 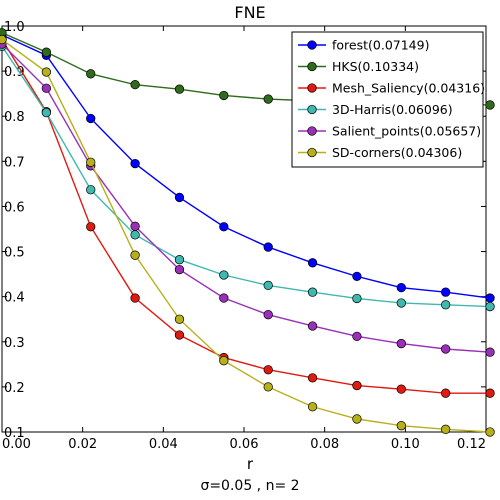 What do you see at coordinates (250, 12) in the screenshot?
I see `chart-title: FNE` at bounding box center [250, 12].